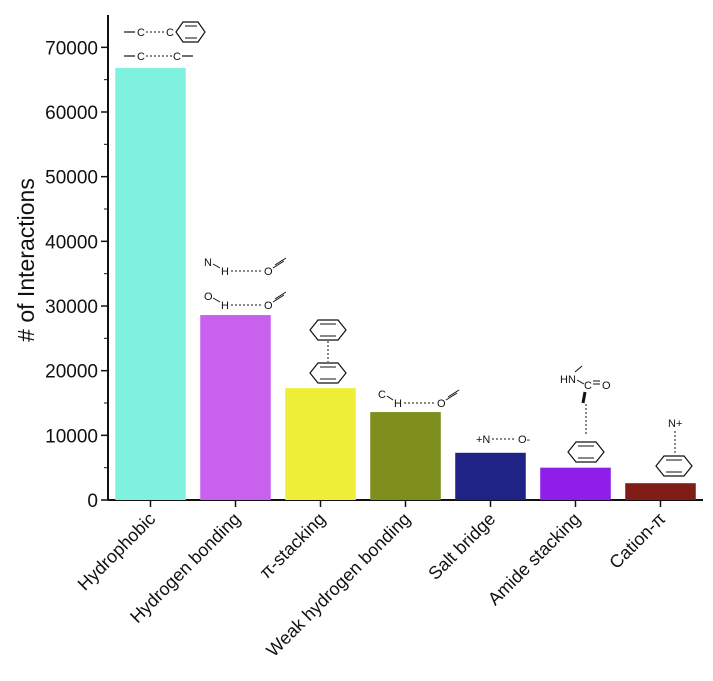 Image resolution: width=713 pixels, height=681 pixels. What do you see at coordinates (568, 380) in the screenshot?
I see `svg-text: HN` at bounding box center [568, 380].